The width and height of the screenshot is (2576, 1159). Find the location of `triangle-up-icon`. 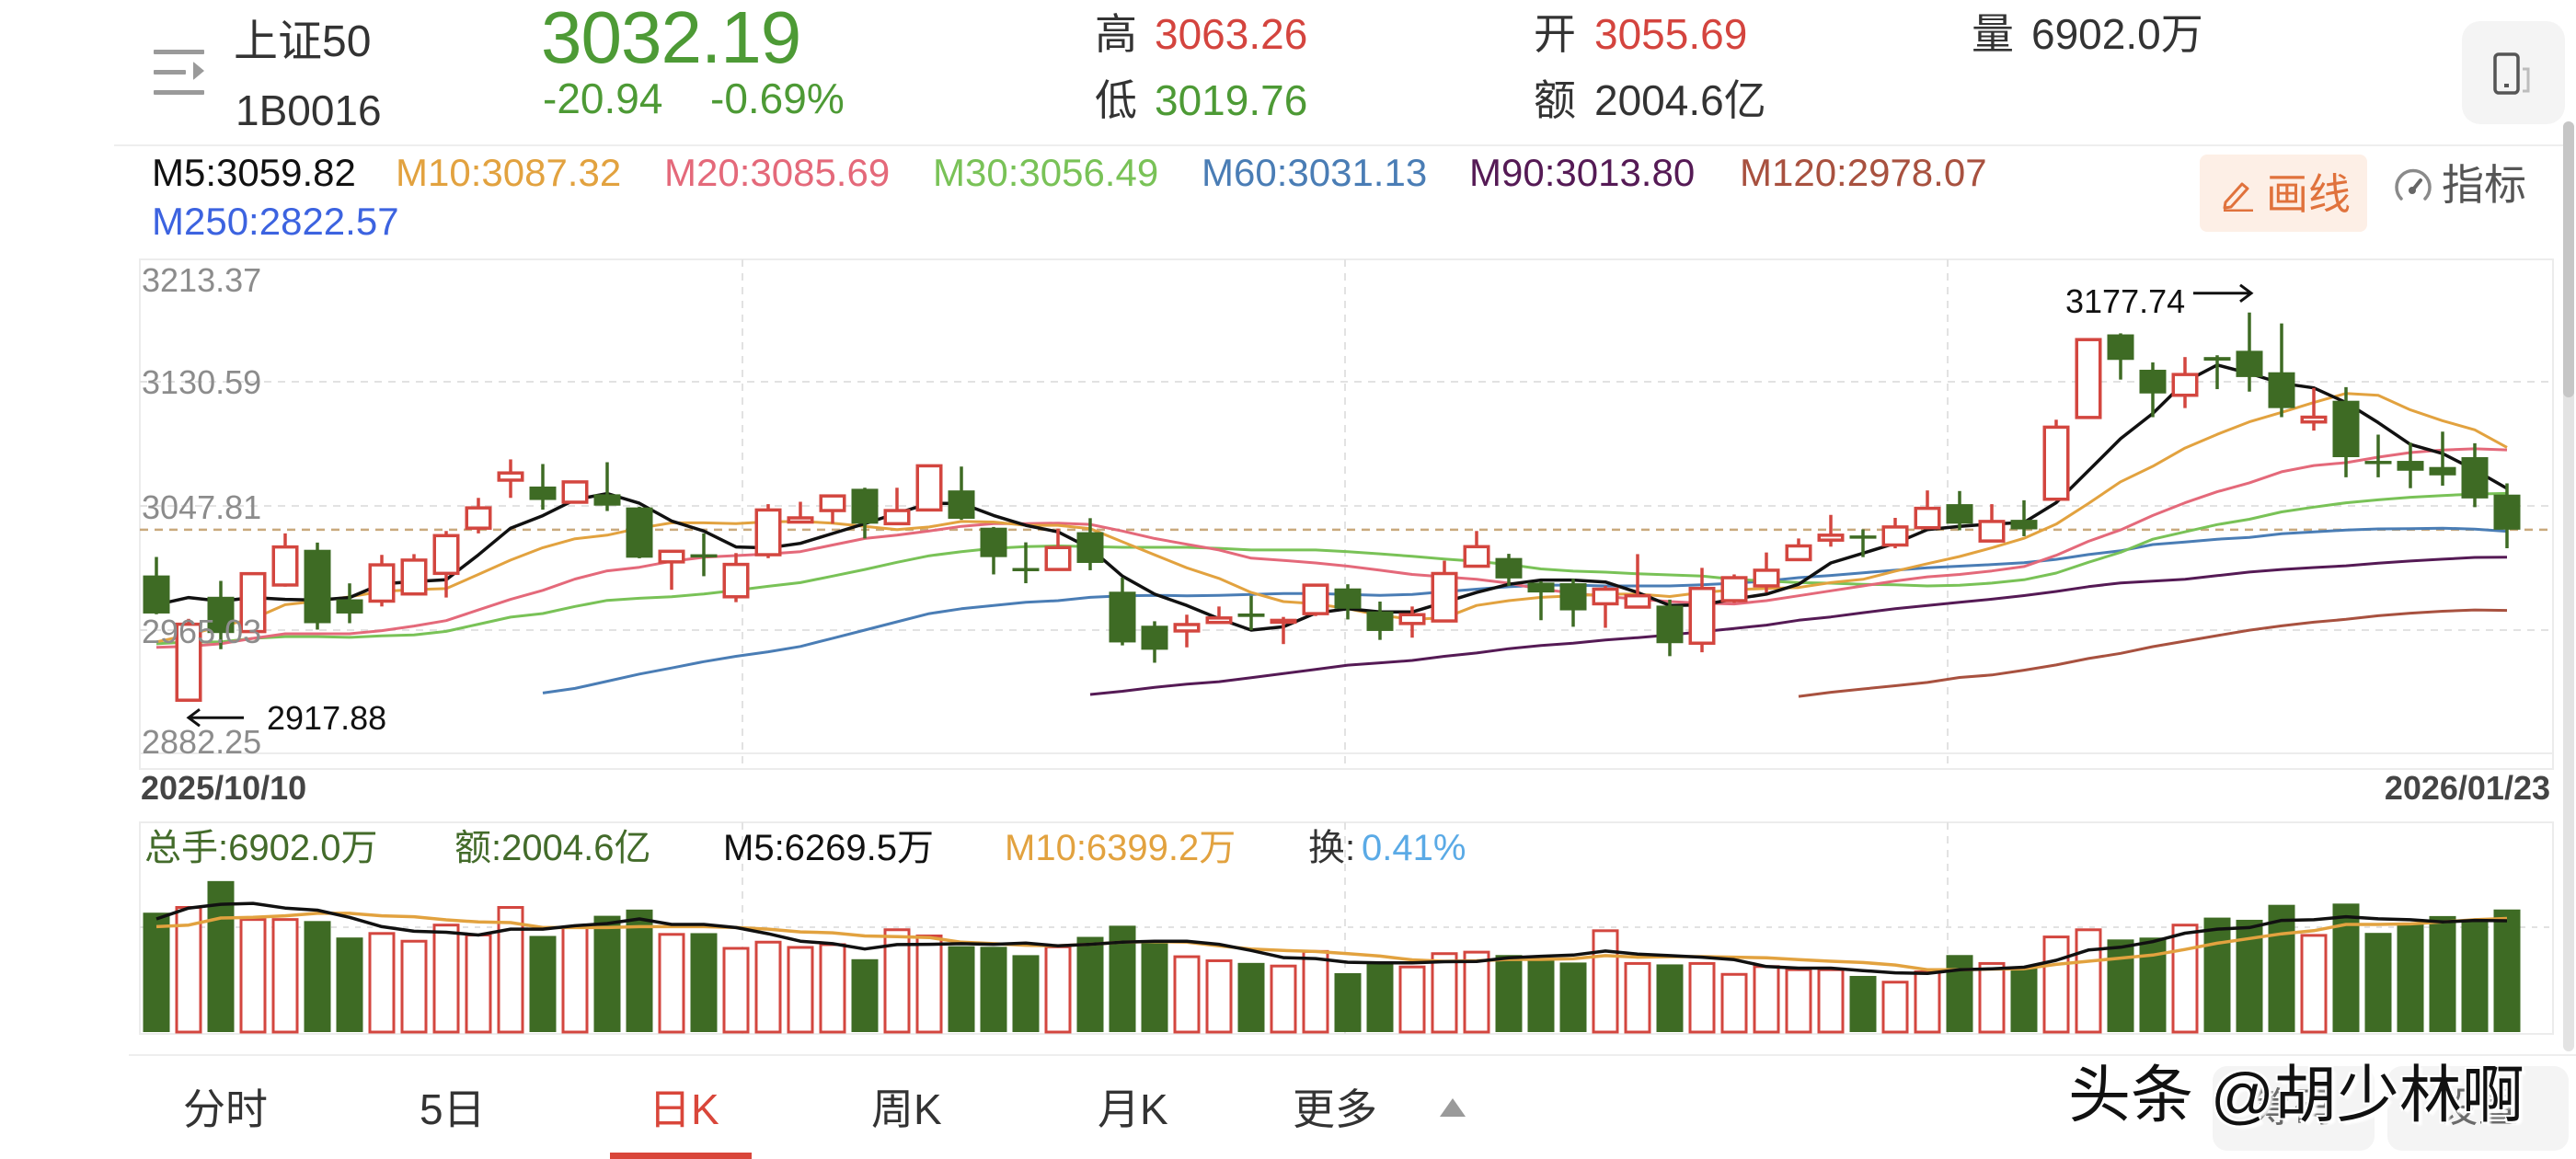

triangle-up-icon is located at coordinates (1453, 1107).